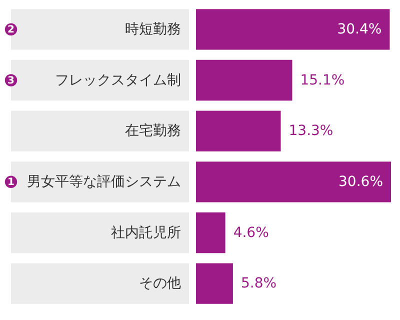 The height and width of the screenshot is (320, 400). I want to click on text: 2, so click(11, 30).